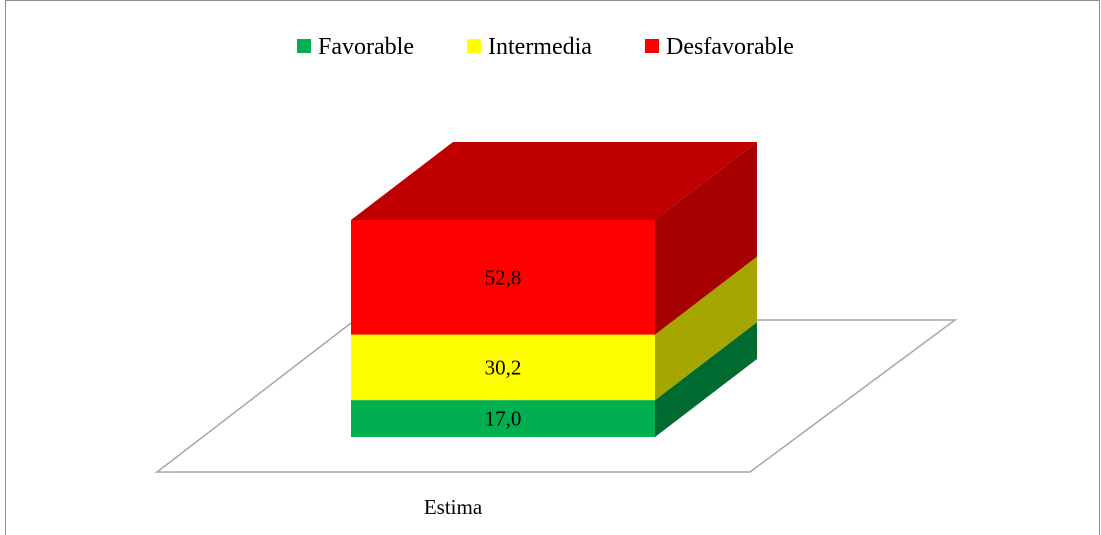  I want to click on legend-label-desfavorable: Desfavorable, so click(730, 47).